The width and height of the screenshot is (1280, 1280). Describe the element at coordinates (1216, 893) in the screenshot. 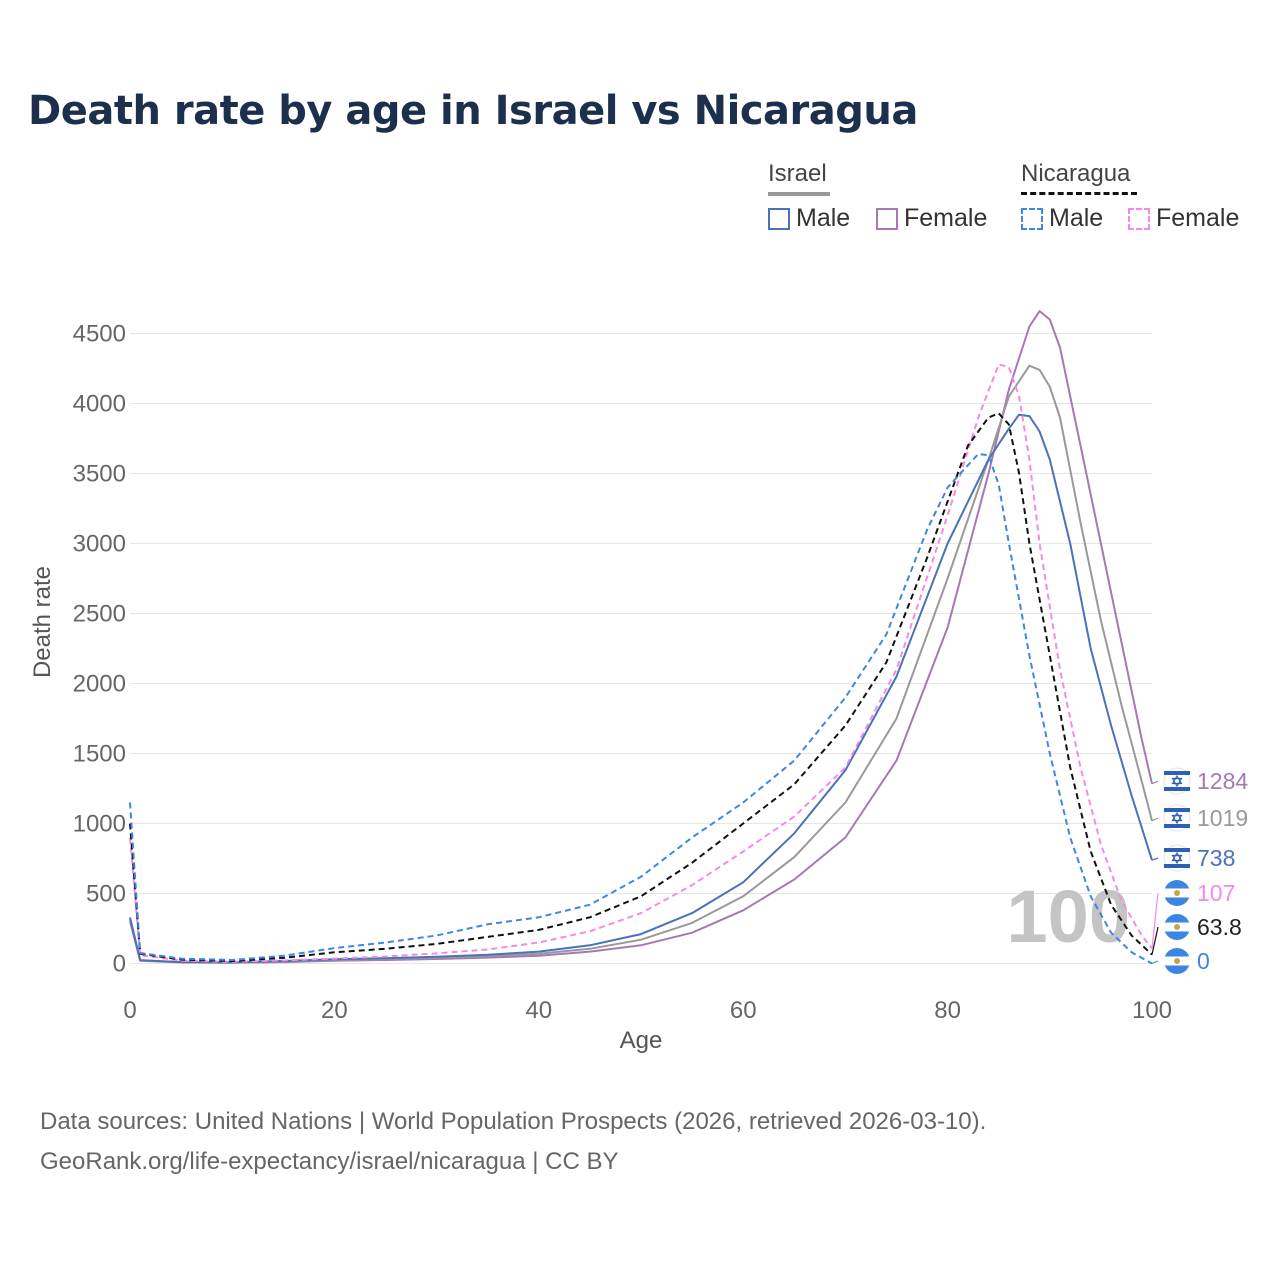

I see `end-value-nicaragua-female: 107` at that location.